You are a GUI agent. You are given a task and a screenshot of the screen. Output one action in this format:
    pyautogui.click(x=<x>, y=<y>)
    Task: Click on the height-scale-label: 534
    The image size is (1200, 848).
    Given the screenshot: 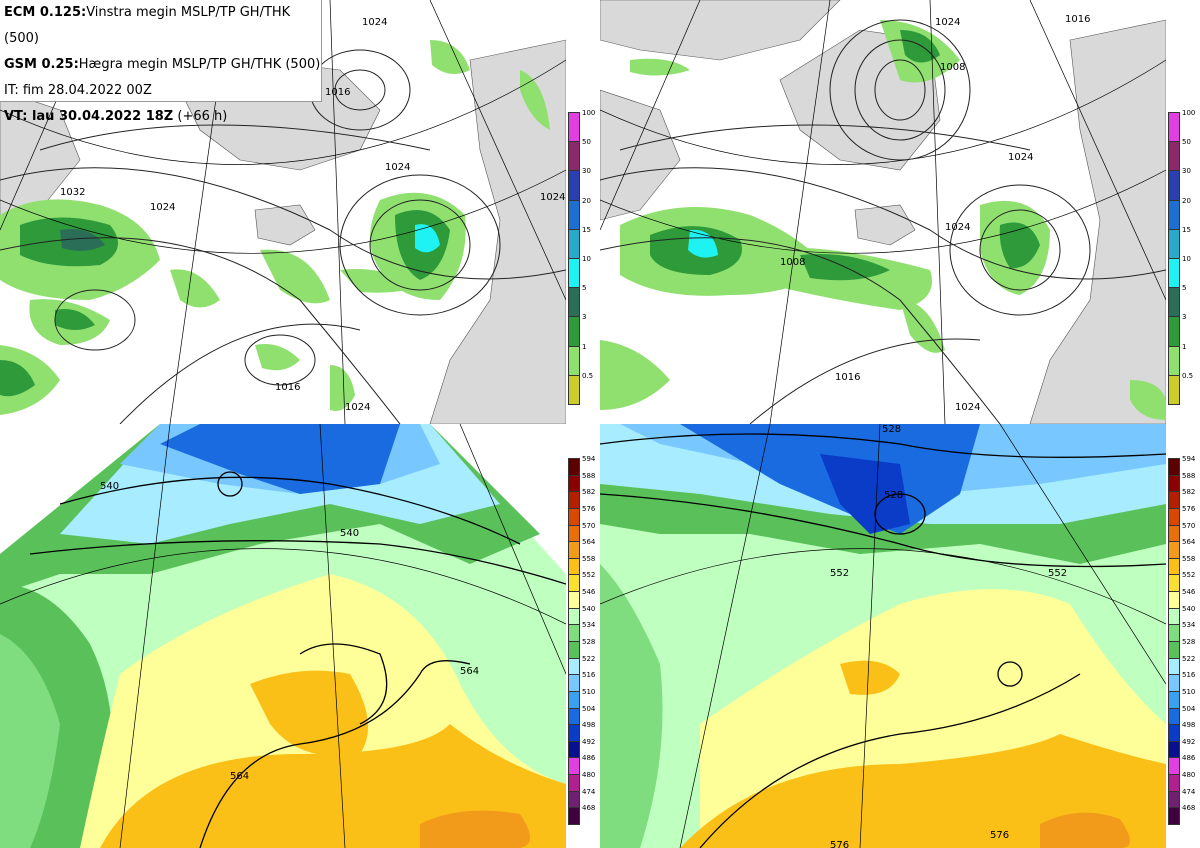 What is the action you would take?
    pyautogui.click(x=589, y=625)
    